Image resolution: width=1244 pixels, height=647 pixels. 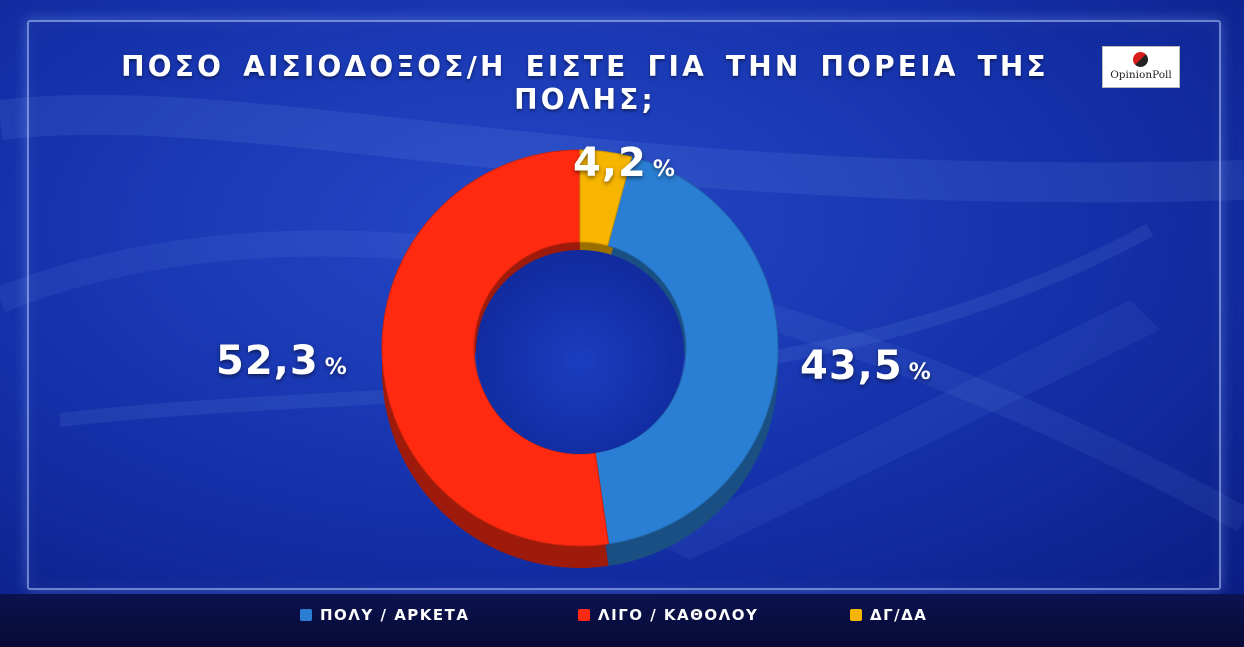 What do you see at coordinates (606, 198) in the screenshot?
I see `slice-dg-da` at bounding box center [606, 198].